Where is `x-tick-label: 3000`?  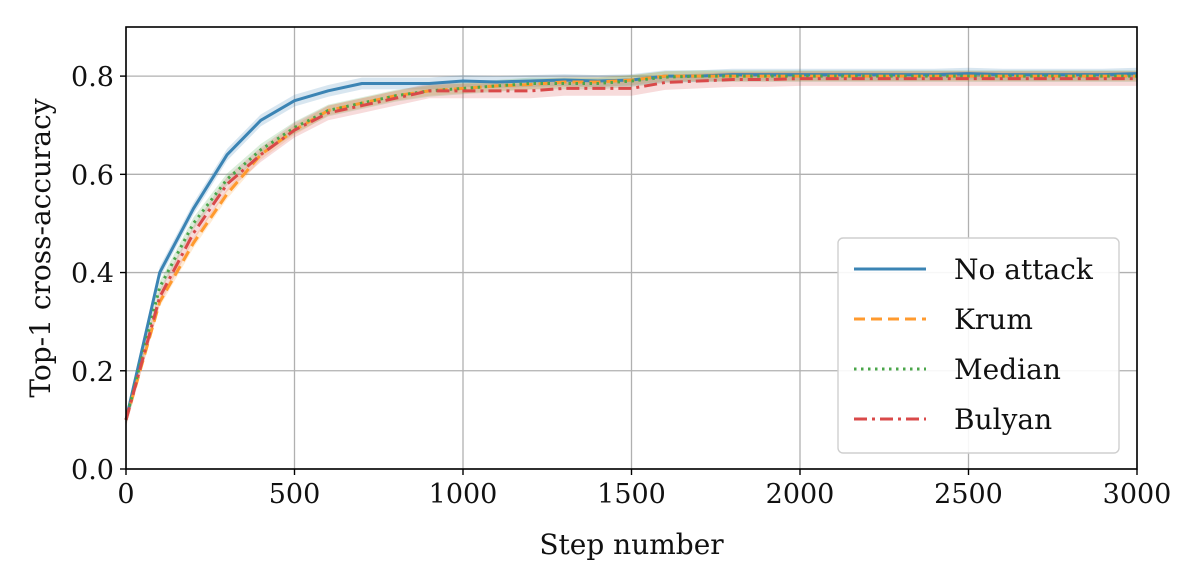 x-tick-label: 3000 is located at coordinates (1137, 494).